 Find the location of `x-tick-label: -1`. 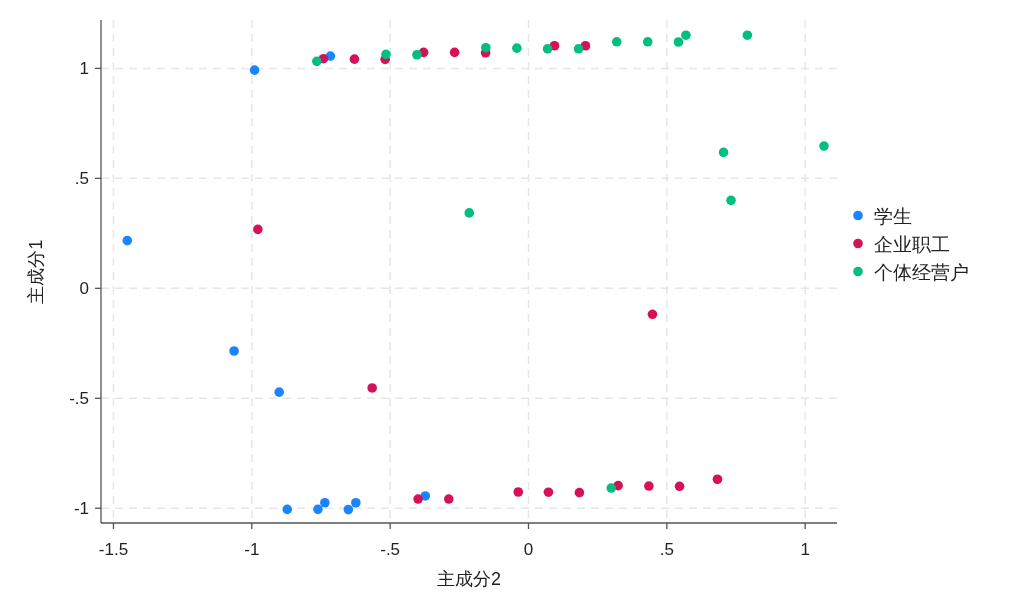

x-tick-label: -1 is located at coordinates (252, 549).